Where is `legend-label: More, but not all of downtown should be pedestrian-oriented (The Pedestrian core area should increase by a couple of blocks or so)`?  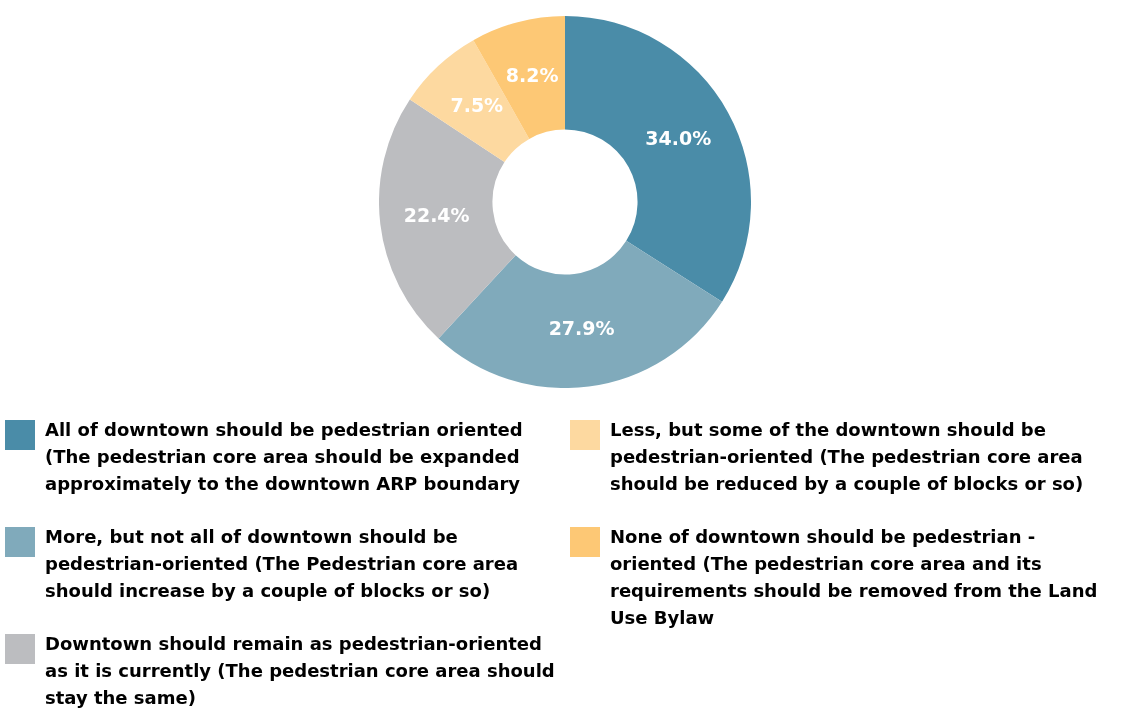 legend-label: More, but not all of downtown should be pedestrian-oriented (The Pedestrian core area should increase by a couple of blocks or so) is located at coordinates (282, 564).